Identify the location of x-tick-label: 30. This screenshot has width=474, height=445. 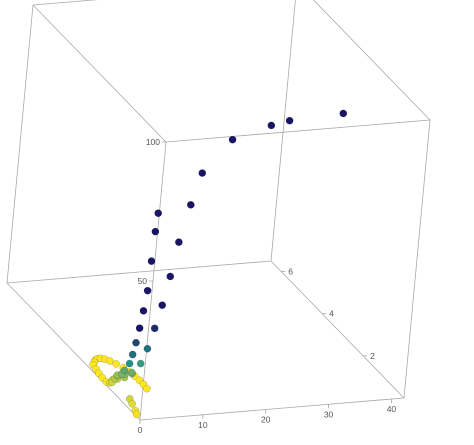
(329, 414).